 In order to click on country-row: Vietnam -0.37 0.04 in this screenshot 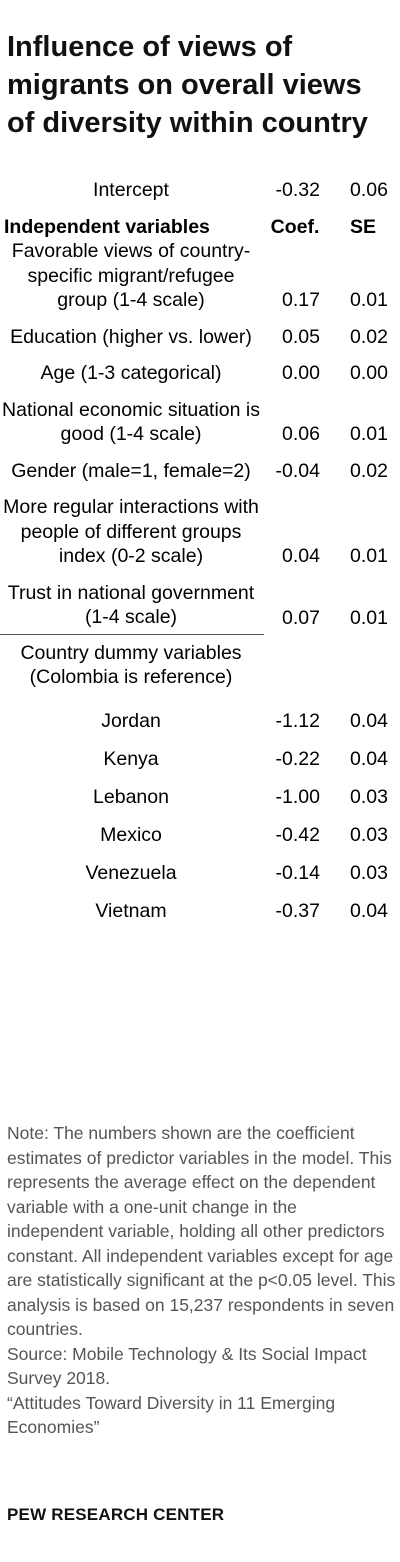, I will do `click(200, 905)`.